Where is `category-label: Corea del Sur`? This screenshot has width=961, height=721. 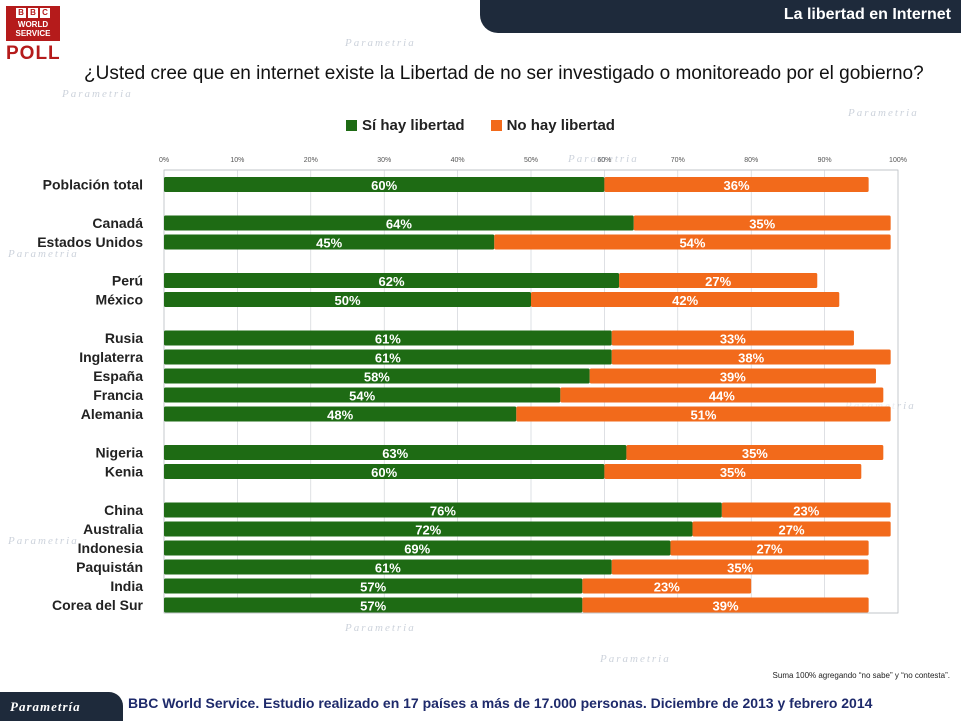
category-label: Corea del Sur is located at coordinates (98, 605).